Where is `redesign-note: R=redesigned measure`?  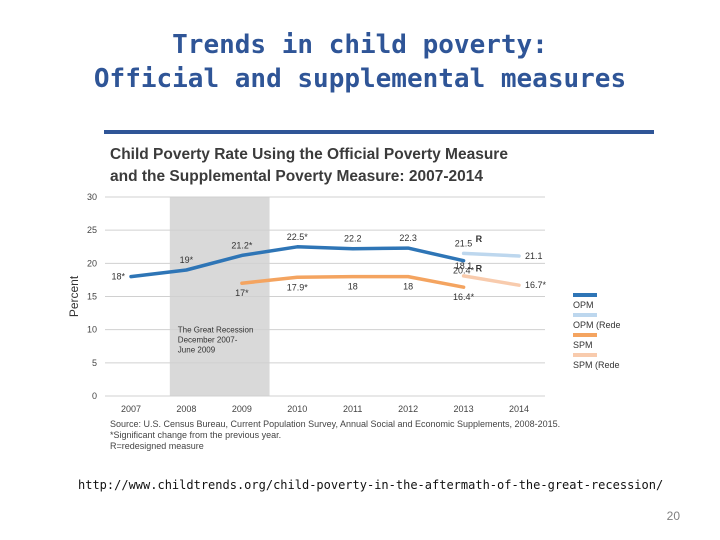
redesign-note: R=redesigned measure is located at coordinates (157, 446).